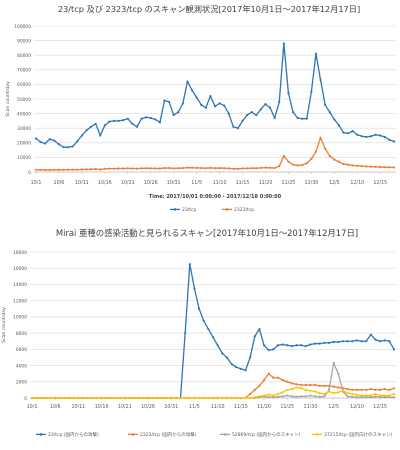  What do you see at coordinates (174, 183) in the screenshot?
I see `x-tick-label: 10/31` at bounding box center [174, 183].